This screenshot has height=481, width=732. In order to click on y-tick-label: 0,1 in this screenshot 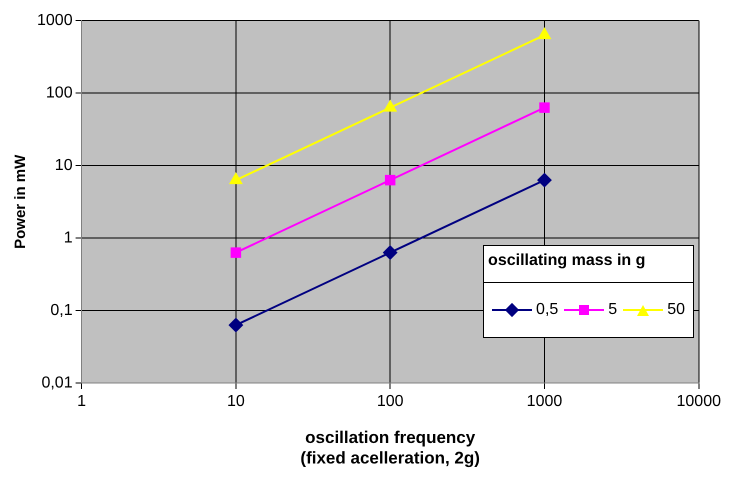, I will do `click(61, 310)`.